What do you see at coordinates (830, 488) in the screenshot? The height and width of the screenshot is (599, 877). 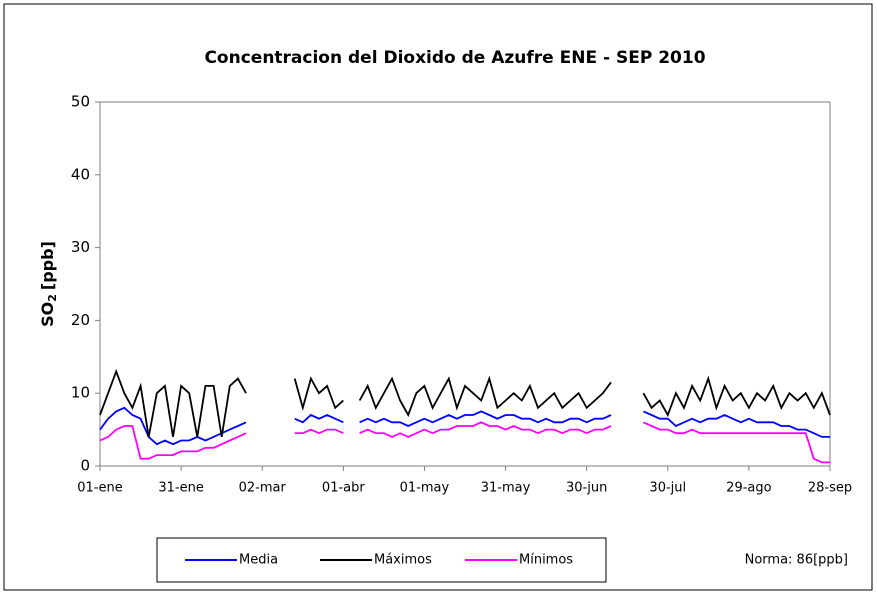 I see `x-tick-label: 28-sep` at bounding box center [830, 488].